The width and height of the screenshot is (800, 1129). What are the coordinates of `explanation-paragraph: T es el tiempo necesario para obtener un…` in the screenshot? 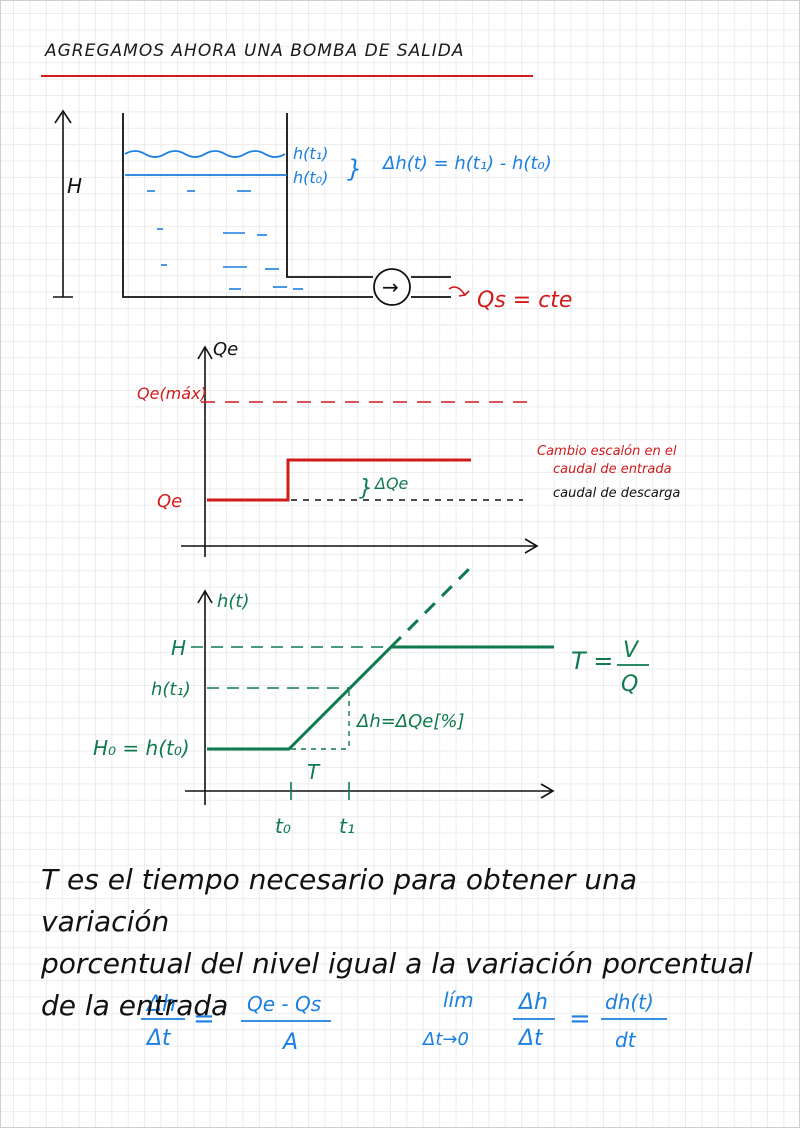 It's located at (406, 943).